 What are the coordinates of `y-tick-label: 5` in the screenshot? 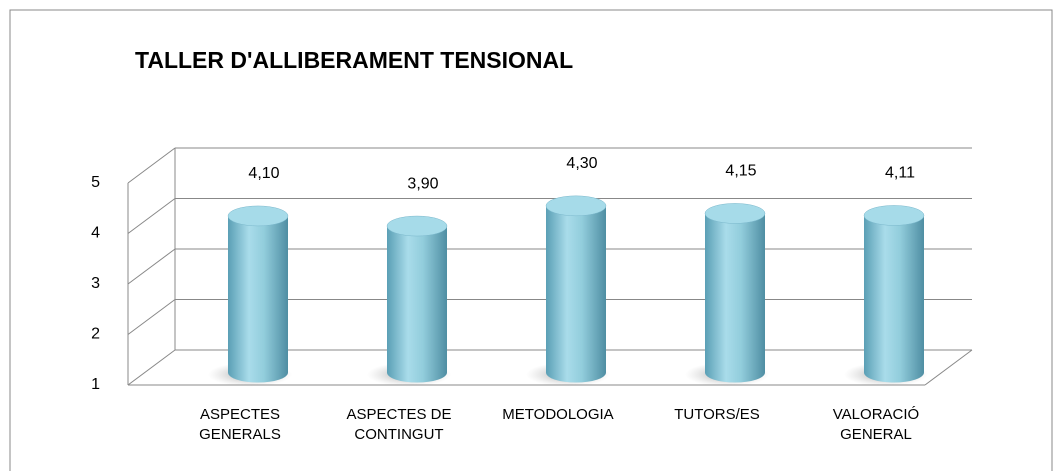 It's located at (95, 182).